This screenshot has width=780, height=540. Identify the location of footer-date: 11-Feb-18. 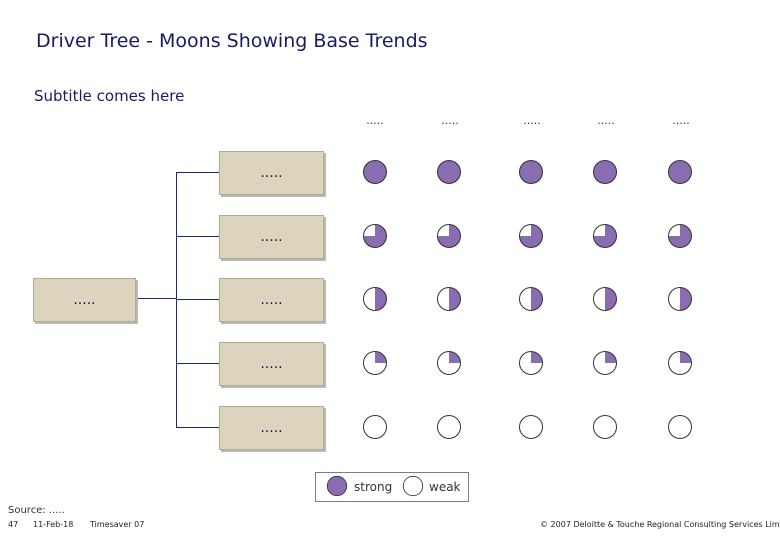
(53, 524).